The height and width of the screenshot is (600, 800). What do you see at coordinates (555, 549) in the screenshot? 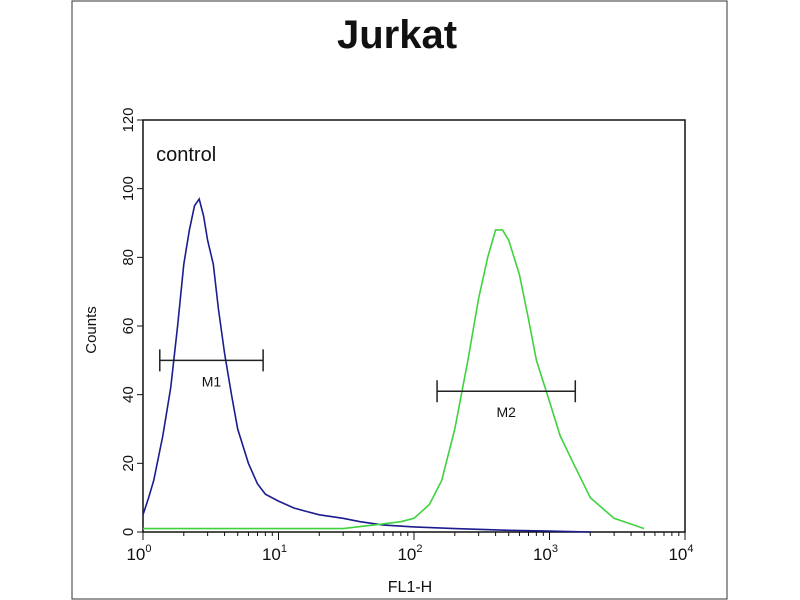
I see `tick-exponent: 3` at bounding box center [555, 549].